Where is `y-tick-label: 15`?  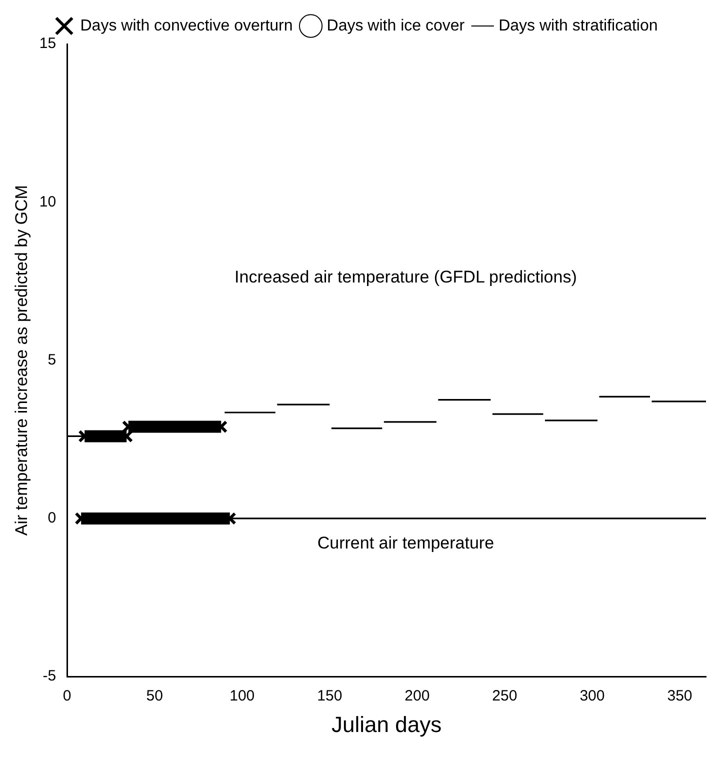 y-tick-label: 15 is located at coordinates (47, 43).